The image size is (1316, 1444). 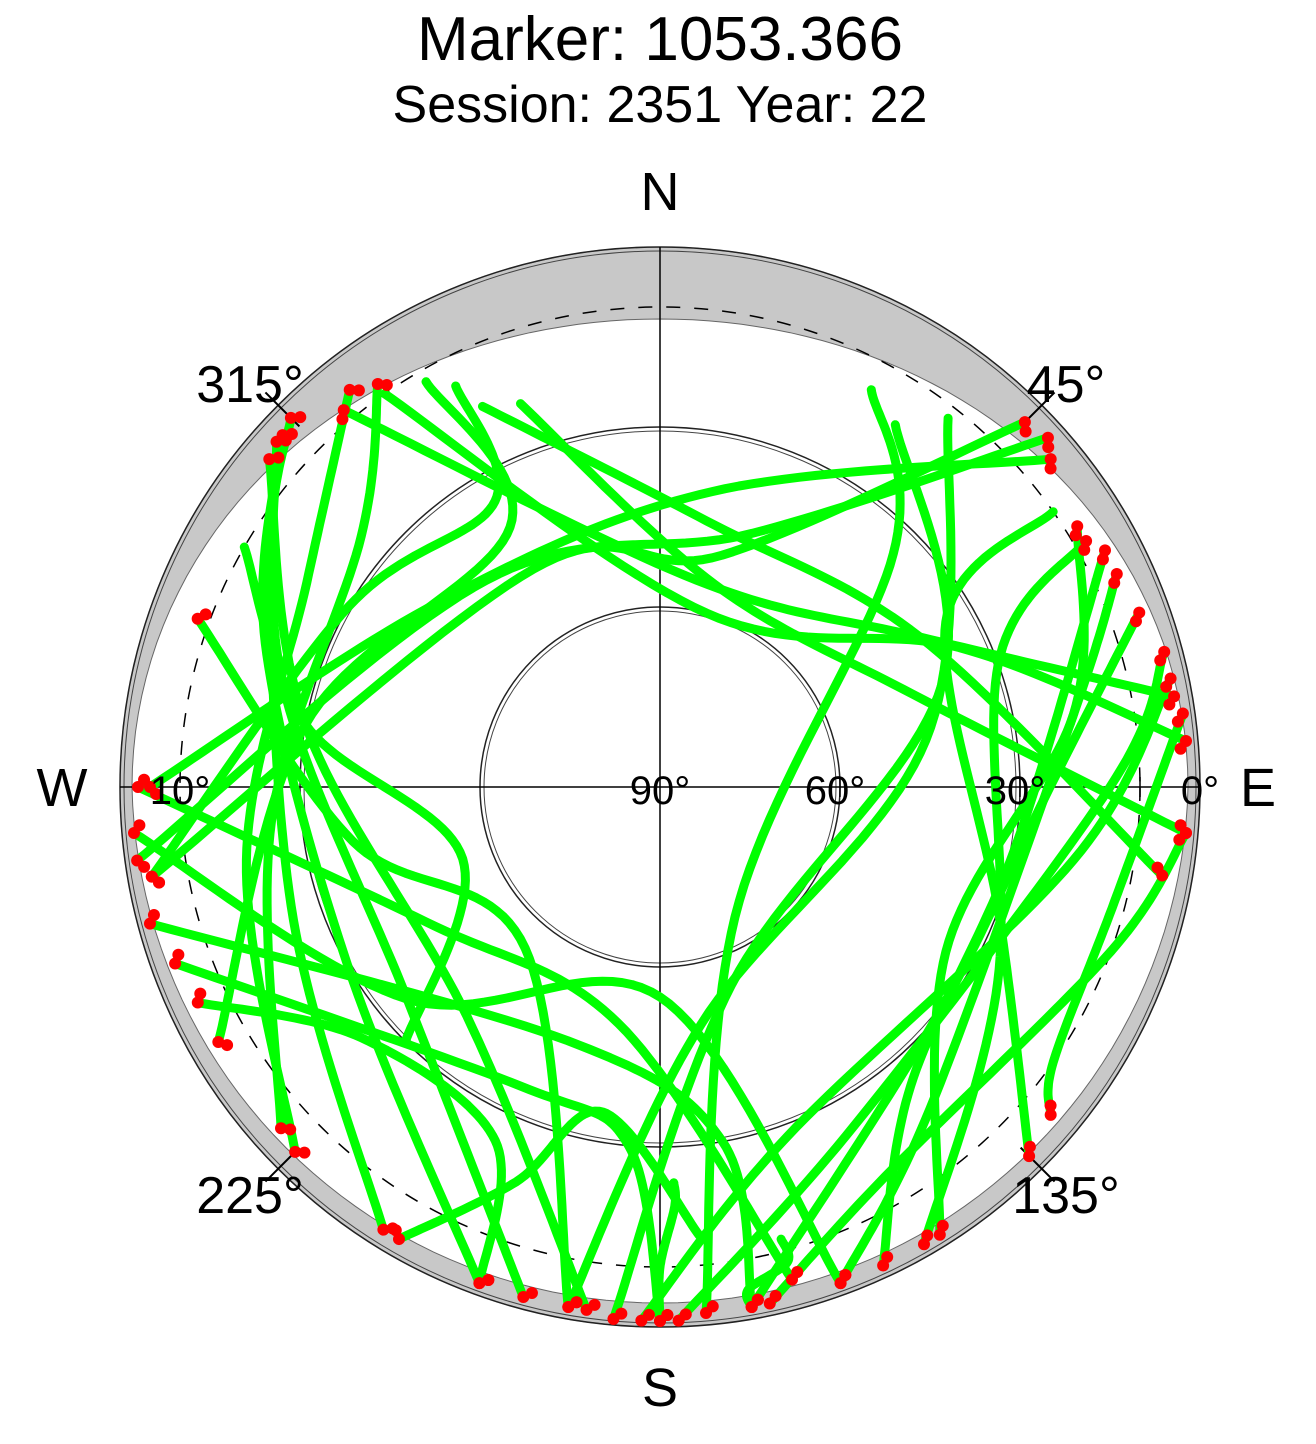 I want to click on flagged-point-21-1b, so click(x=1169, y=704).